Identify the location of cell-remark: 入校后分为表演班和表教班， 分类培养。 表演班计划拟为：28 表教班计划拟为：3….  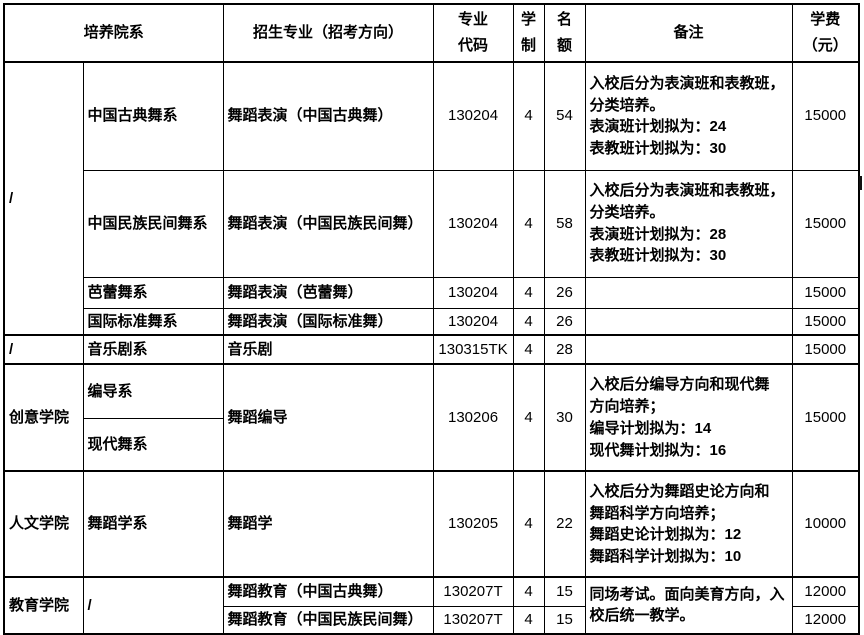
(688, 223).